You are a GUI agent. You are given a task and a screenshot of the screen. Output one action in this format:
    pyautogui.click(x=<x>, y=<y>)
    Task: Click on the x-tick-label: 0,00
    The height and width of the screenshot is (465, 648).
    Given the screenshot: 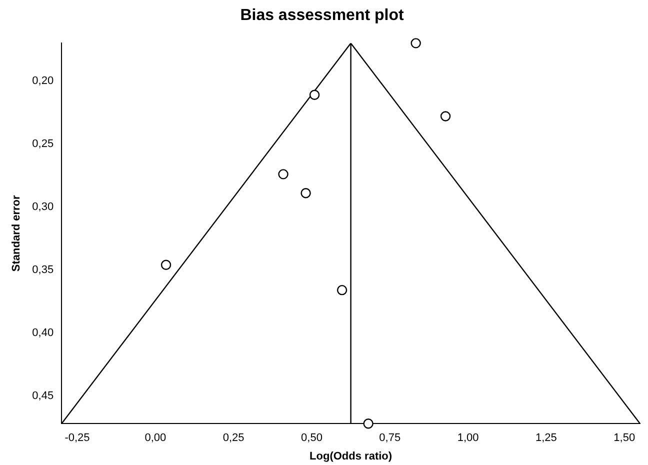 What is the action you would take?
    pyautogui.click(x=155, y=438)
    